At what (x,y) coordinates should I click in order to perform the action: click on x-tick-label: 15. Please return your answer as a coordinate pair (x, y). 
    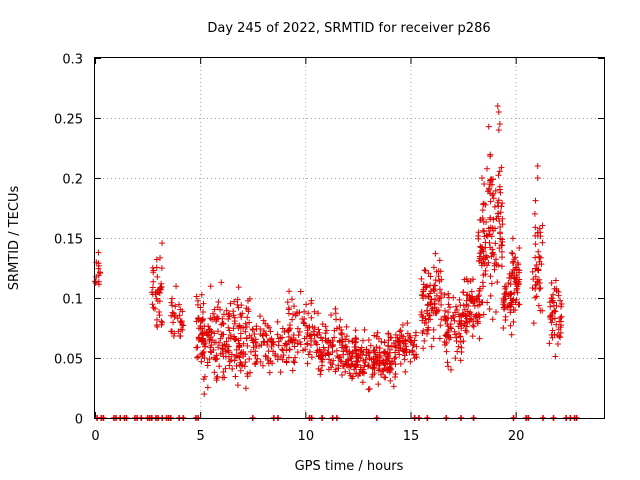
    Looking at the image, I should click on (411, 436).